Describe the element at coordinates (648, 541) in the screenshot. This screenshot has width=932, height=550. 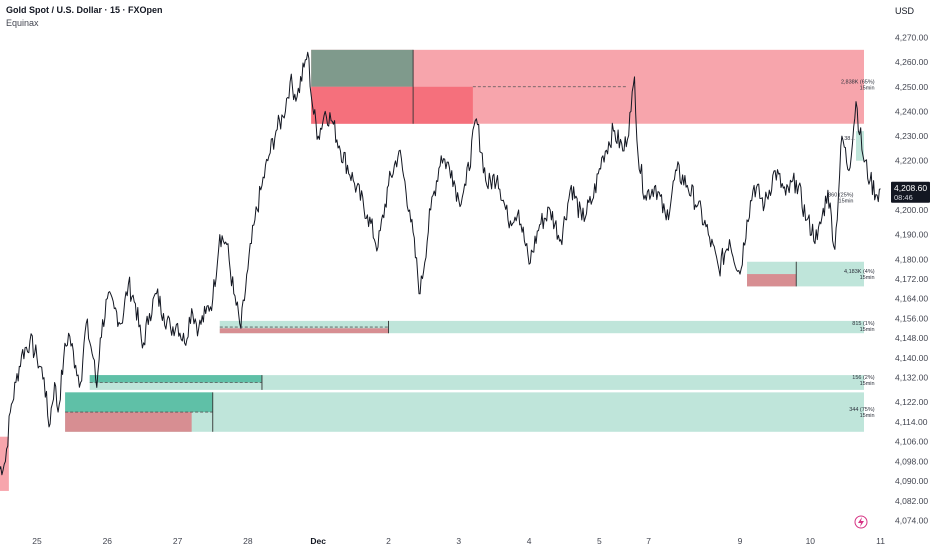
I see `x-tick-label: 7` at that location.